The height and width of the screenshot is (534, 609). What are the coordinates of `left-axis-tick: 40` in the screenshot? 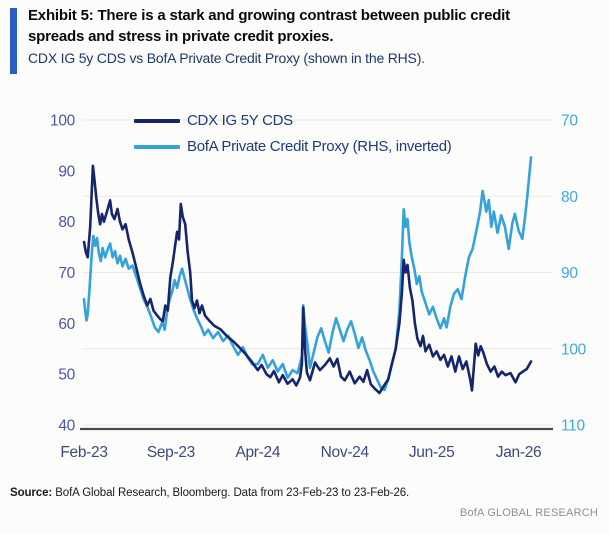 It's located at (66, 426).